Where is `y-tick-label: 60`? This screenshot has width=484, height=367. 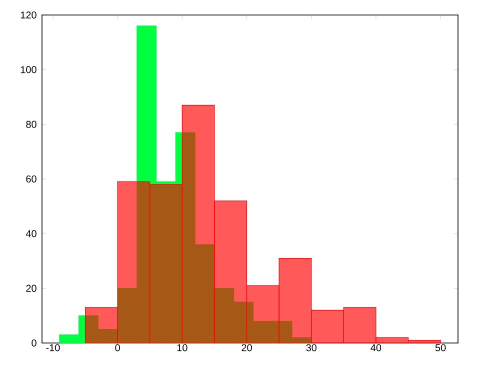 y-tick-label: 60 is located at coordinates (31, 179).